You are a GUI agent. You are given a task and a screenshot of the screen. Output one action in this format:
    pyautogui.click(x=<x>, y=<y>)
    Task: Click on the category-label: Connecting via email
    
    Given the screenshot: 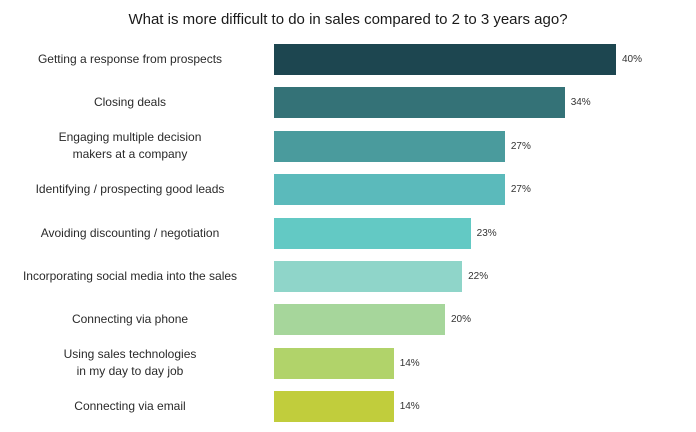 What is the action you would take?
    pyautogui.click(x=130, y=406)
    